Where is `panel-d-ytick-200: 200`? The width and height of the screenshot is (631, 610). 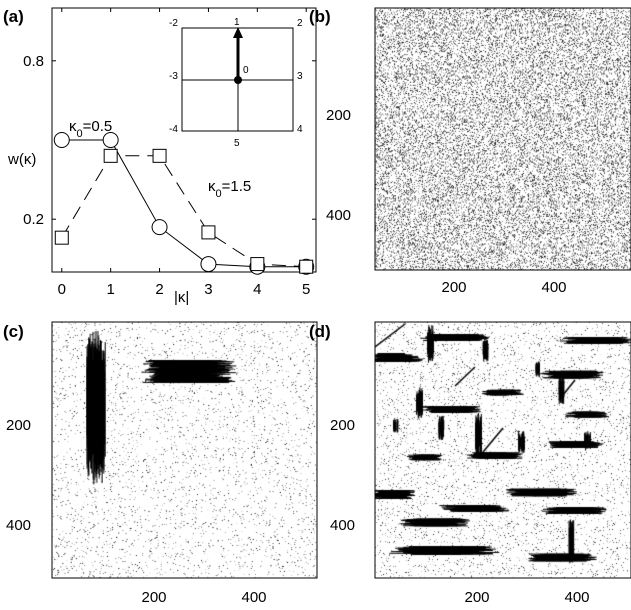 panel-d-ytick-200: 200 is located at coordinates (342, 425).